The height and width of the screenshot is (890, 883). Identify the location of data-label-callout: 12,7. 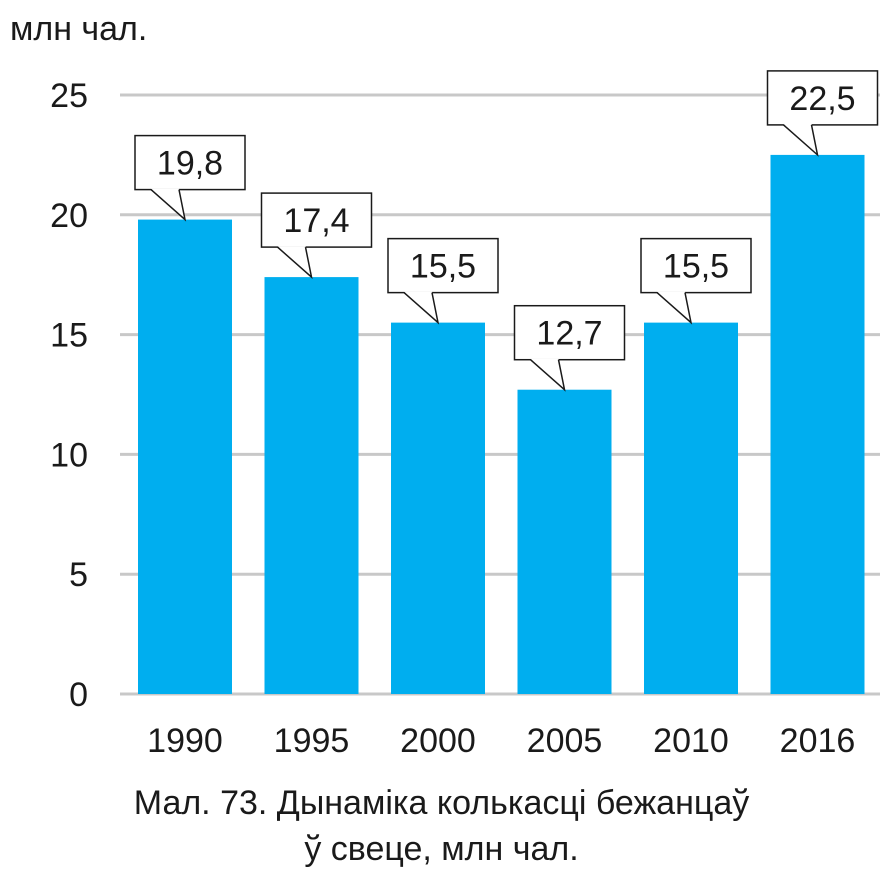
(569, 348).